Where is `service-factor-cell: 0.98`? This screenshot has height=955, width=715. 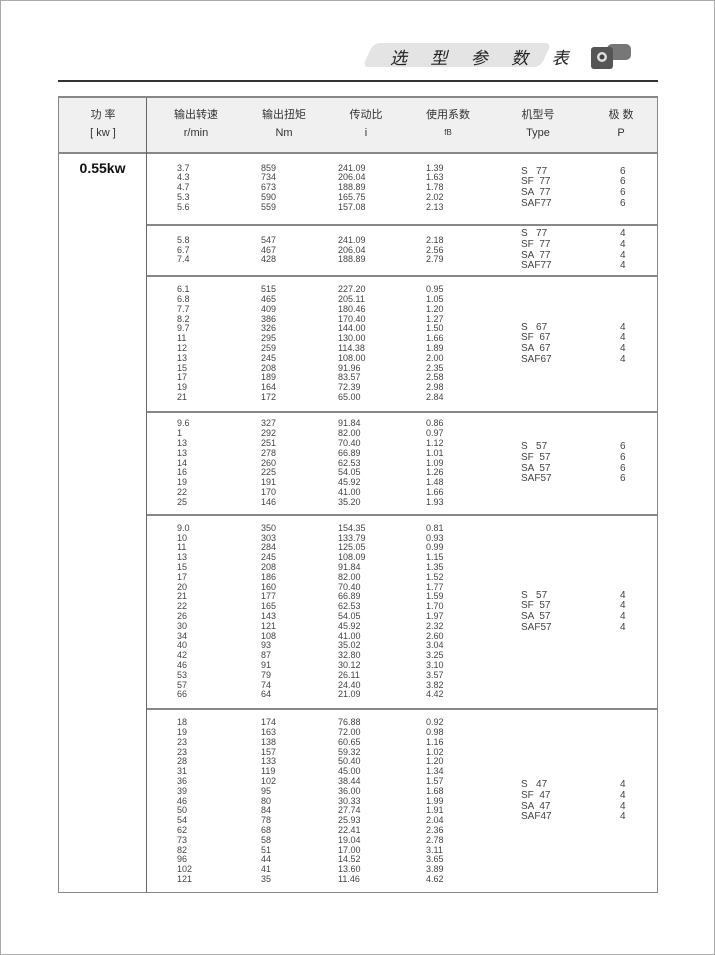 service-factor-cell: 0.98 is located at coordinates (435, 732).